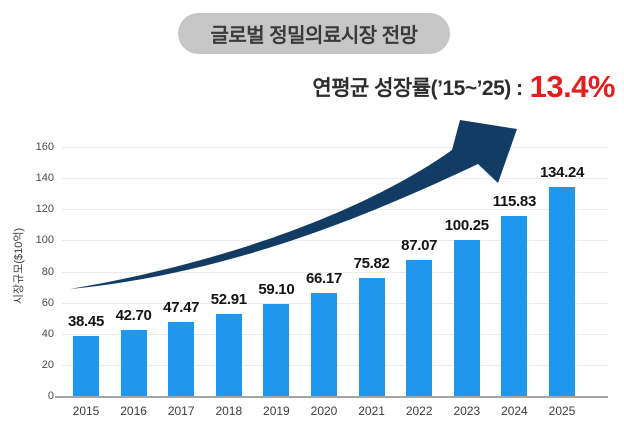  I want to click on x-tick-label-2018: 2018, so click(229, 411).